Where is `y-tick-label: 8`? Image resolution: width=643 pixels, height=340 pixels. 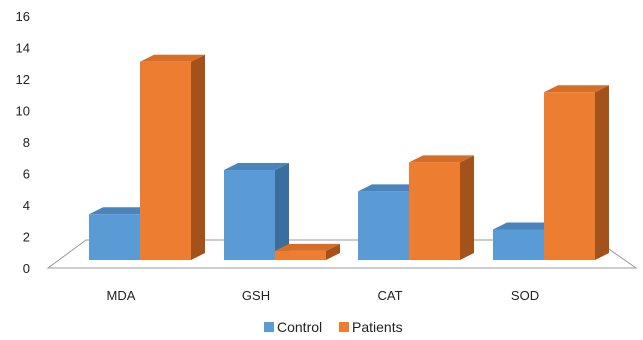 y-tick-label: 8 is located at coordinates (26, 142).